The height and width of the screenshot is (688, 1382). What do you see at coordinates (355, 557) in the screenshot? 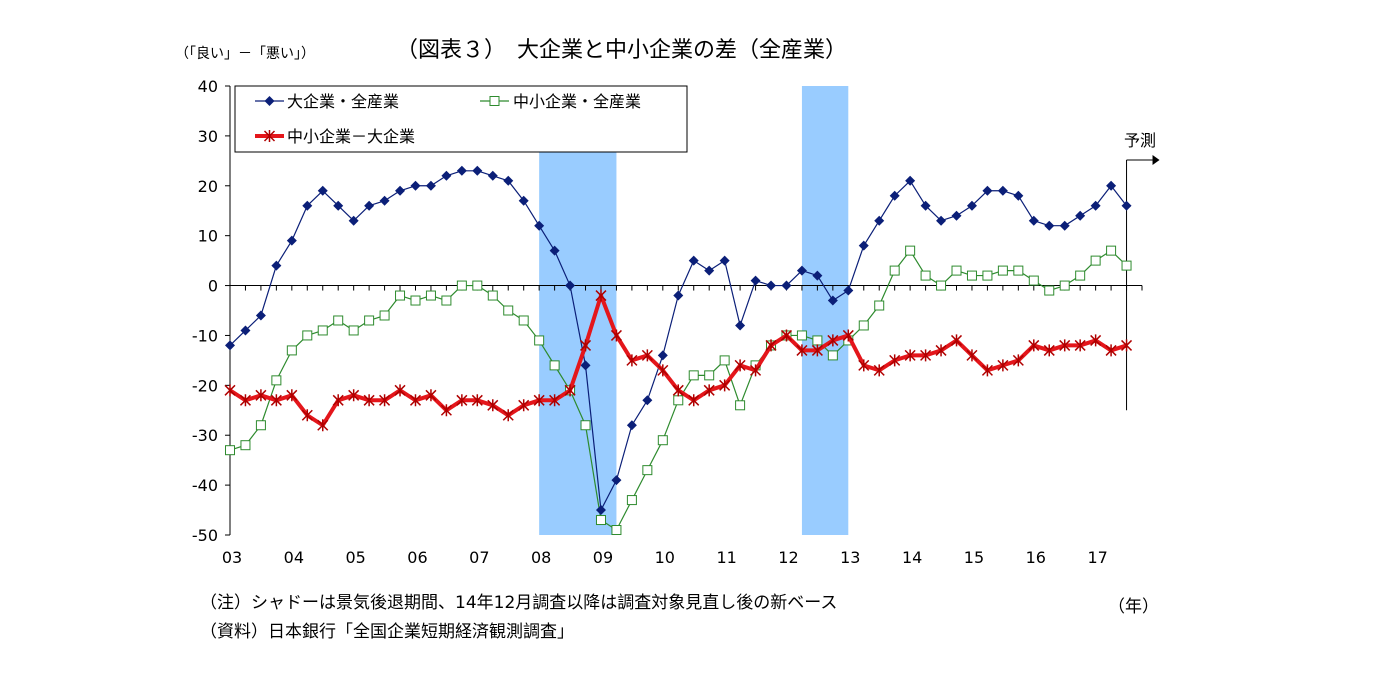
I see `x-tick-label: 05` at bounding box center [355, 557].